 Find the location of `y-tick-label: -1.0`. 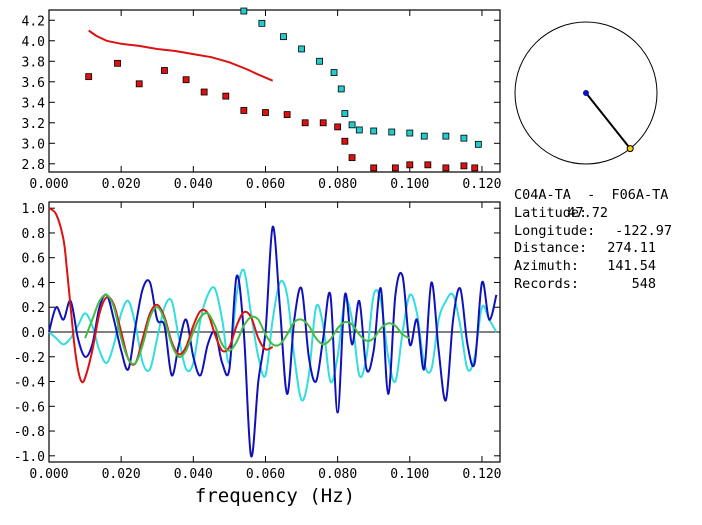

y-tick-label: -1.0 is located at coordinates (29, 457).